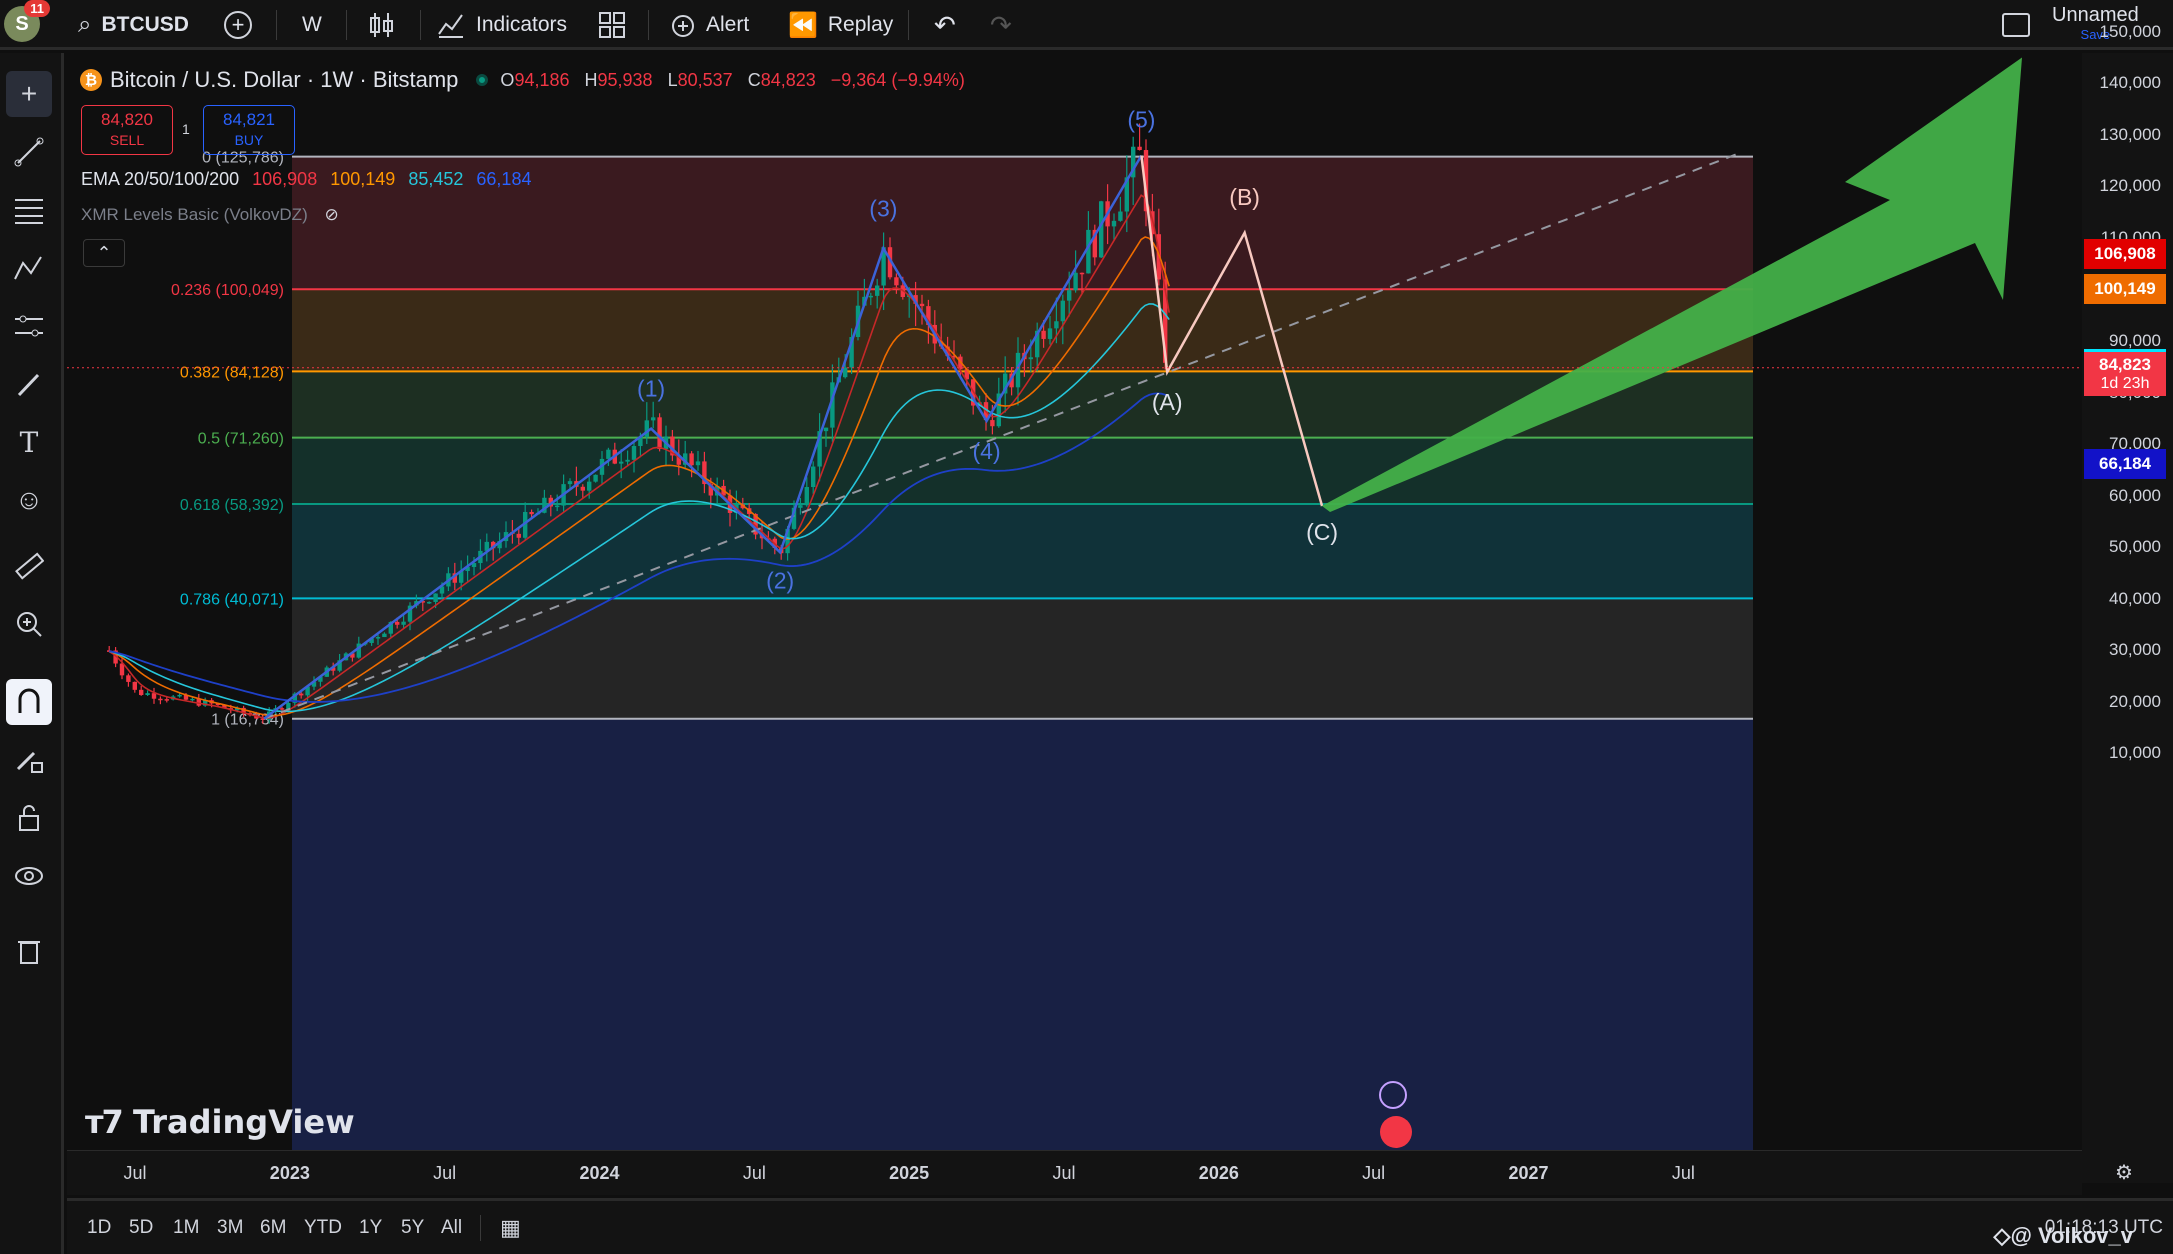 The width and height of the screenshot is (2173, 1254). Describe the element at coordinates (29, 950) in the screenshot. I see `delete-tool` at that location.